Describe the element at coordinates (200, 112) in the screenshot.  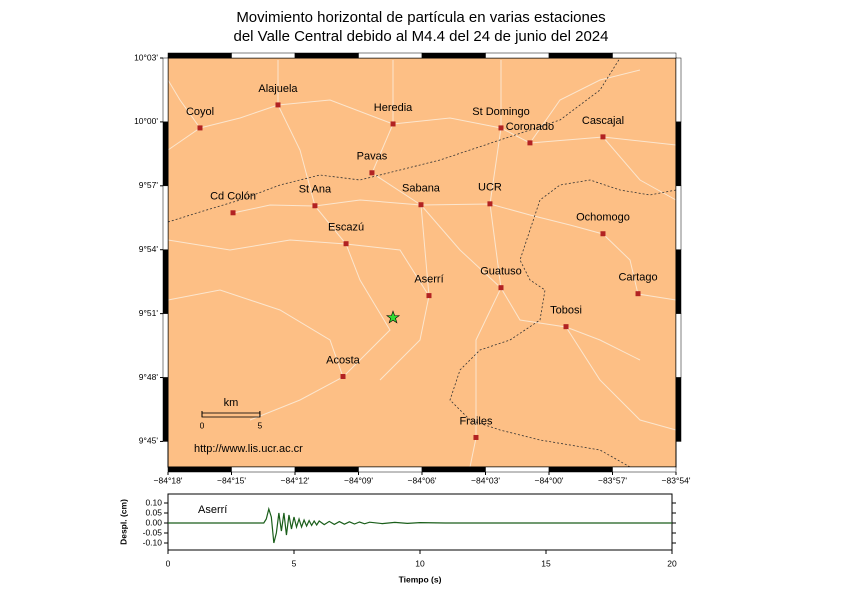
I see `station-name: Coyol` at that location.